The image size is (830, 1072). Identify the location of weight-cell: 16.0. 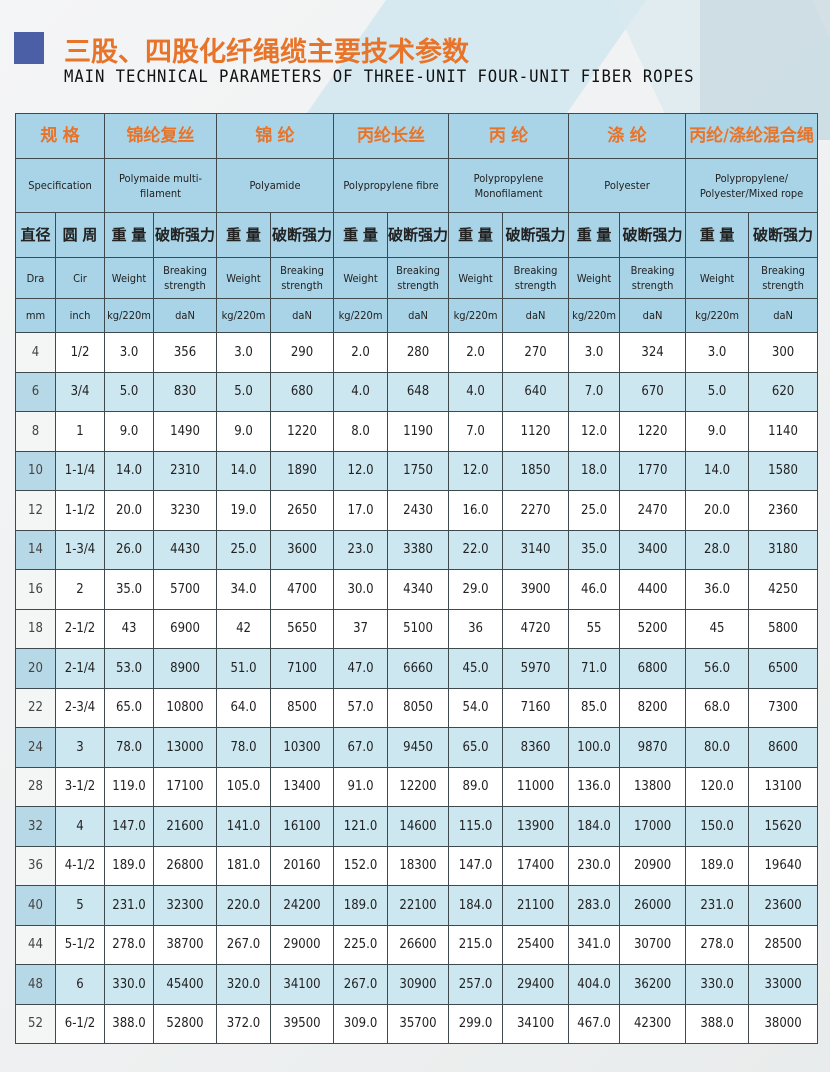
(476, 510).